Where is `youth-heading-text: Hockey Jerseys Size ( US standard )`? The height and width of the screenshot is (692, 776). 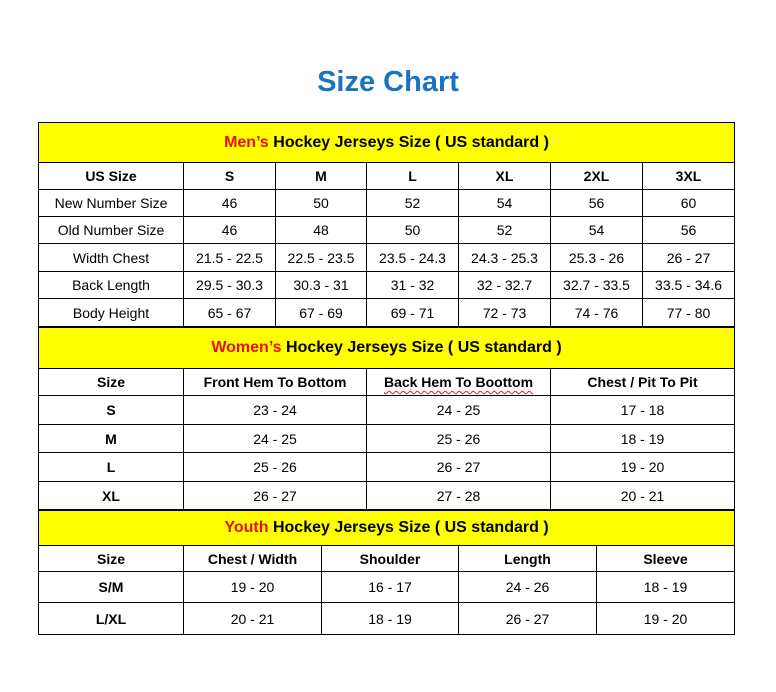 youth-heading-text: Hockey Jerseys Size ( US standard ) is located at coordinates (408, 527).